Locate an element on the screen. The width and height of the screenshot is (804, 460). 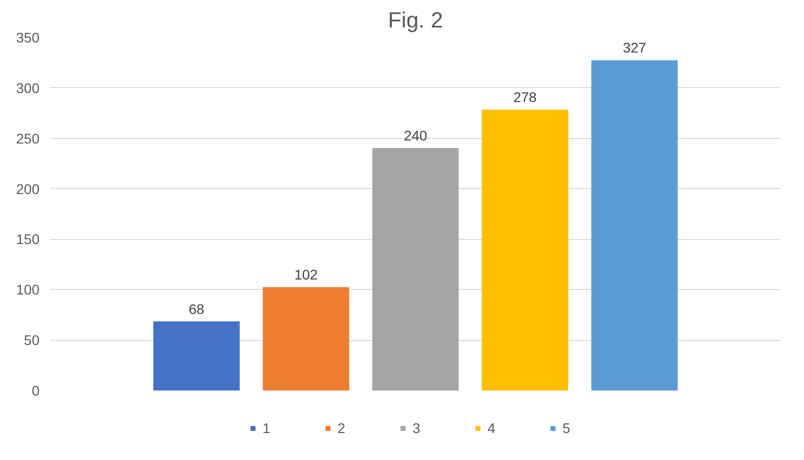
data-label: 278 is located at coordinates (525, 97).